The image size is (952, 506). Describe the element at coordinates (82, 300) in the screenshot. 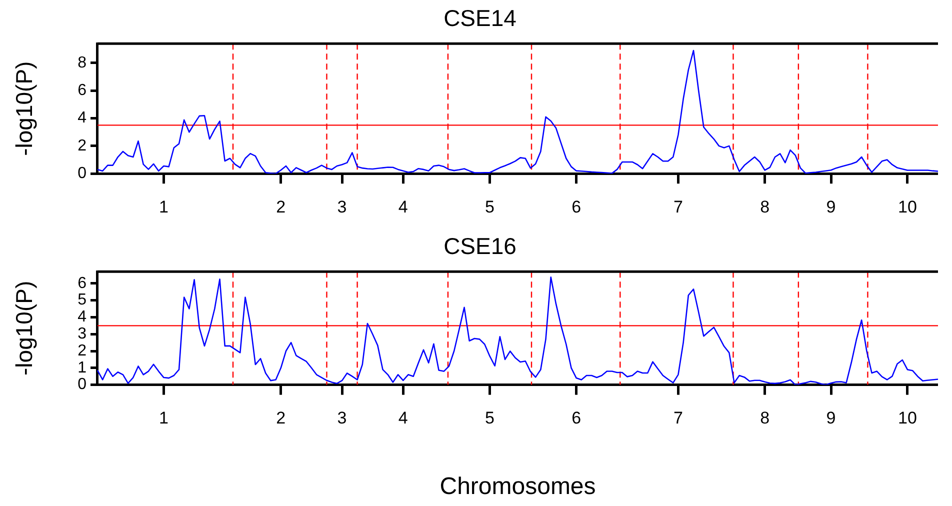

I see `y-tick-label: 5` at that location.